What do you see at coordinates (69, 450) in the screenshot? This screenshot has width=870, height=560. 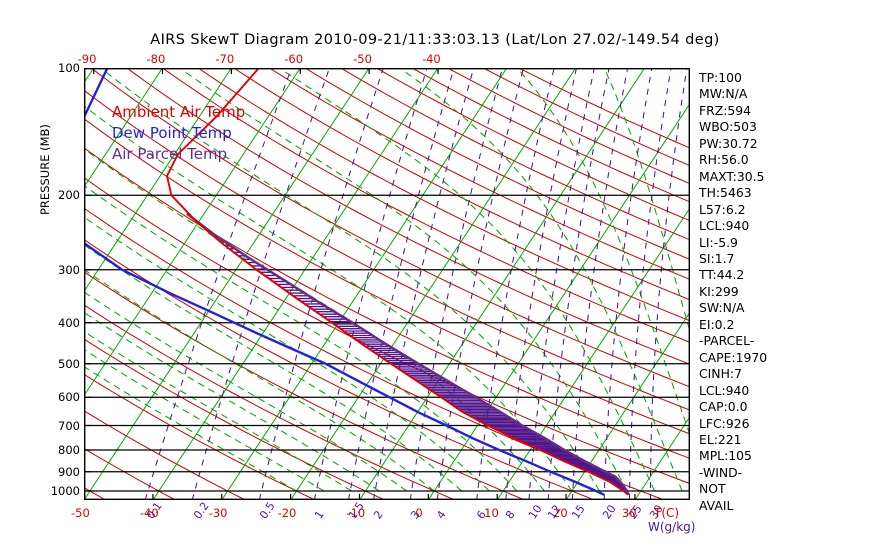 I see `pressure-tick-800: 800` at bounding box center [69, 450].